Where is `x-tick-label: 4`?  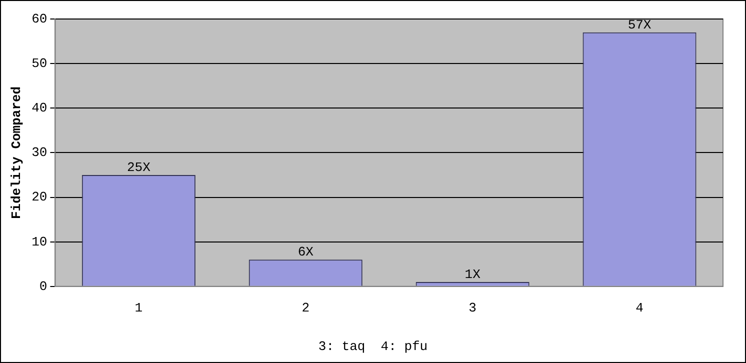
x-tick-label: 4 is located at coordinates (640, 308).